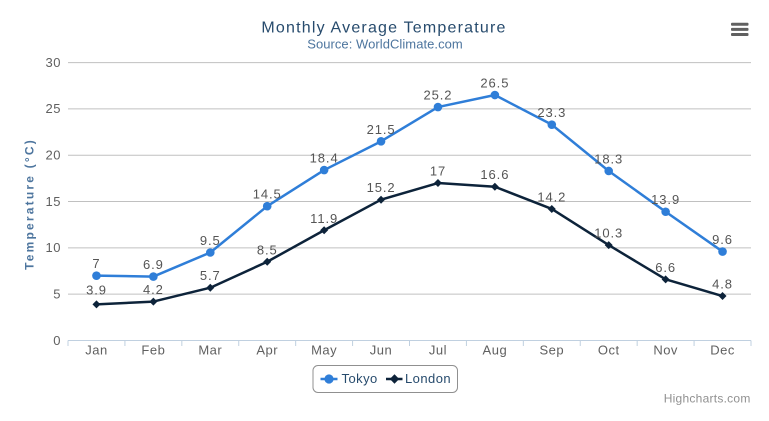  What do you see at coordinates (381, 129) in the screenshot?
I see `svg-text: 21.5` at bounding box center [381, 129].